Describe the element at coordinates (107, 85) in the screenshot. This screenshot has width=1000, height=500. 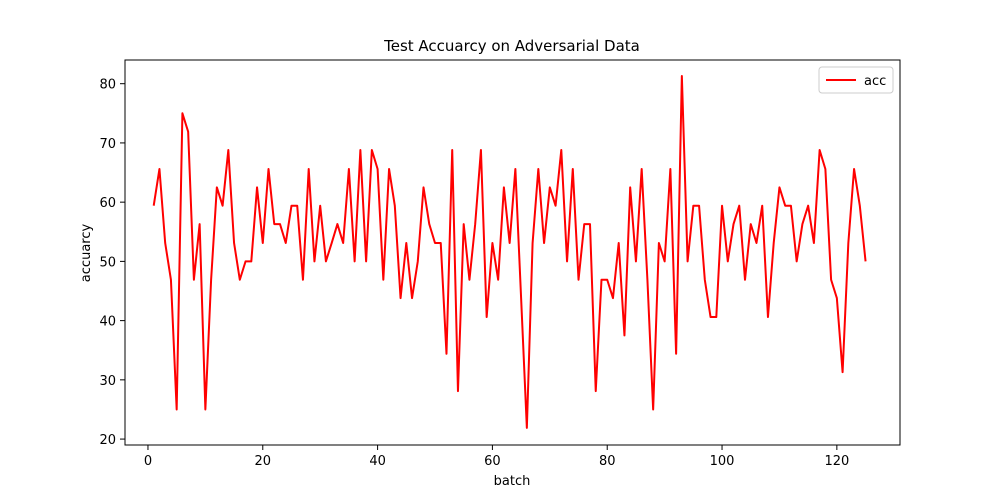
I see `y-tick-label: 80` at that location.